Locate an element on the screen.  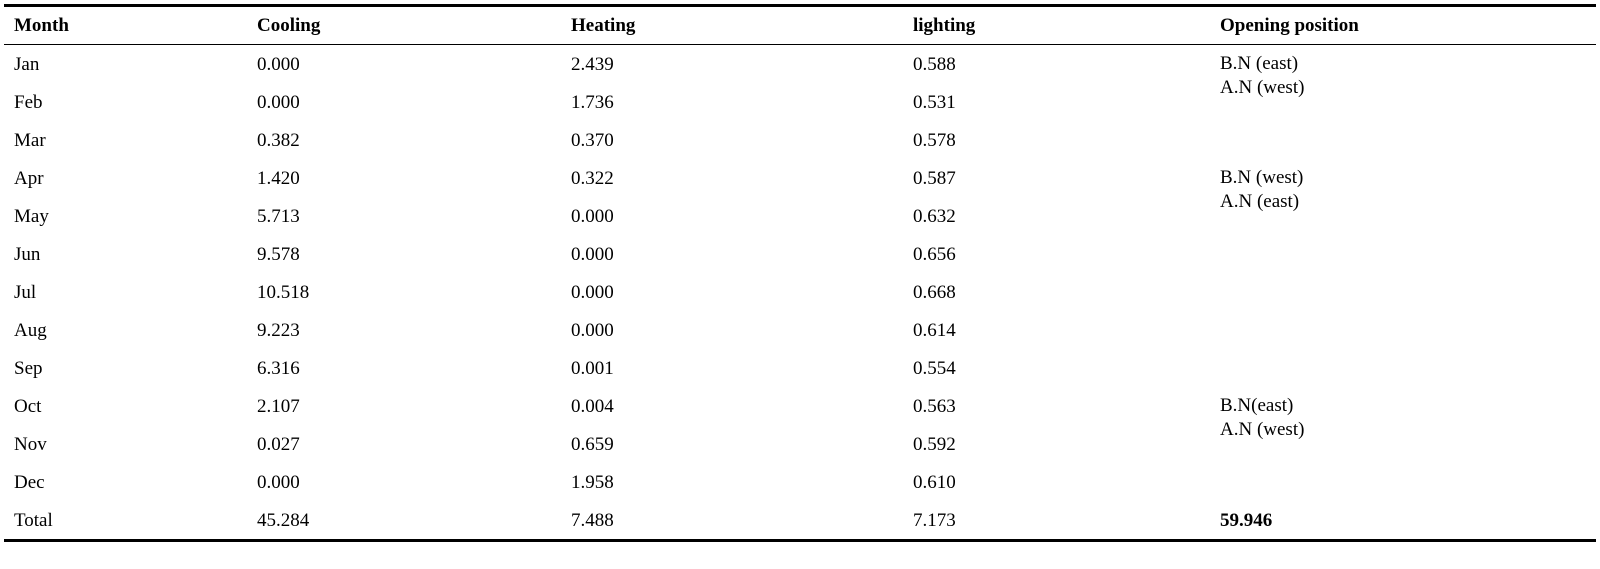
table-row: Feb 0.000 1.736 0.531 is located at coordinates (800, 102).